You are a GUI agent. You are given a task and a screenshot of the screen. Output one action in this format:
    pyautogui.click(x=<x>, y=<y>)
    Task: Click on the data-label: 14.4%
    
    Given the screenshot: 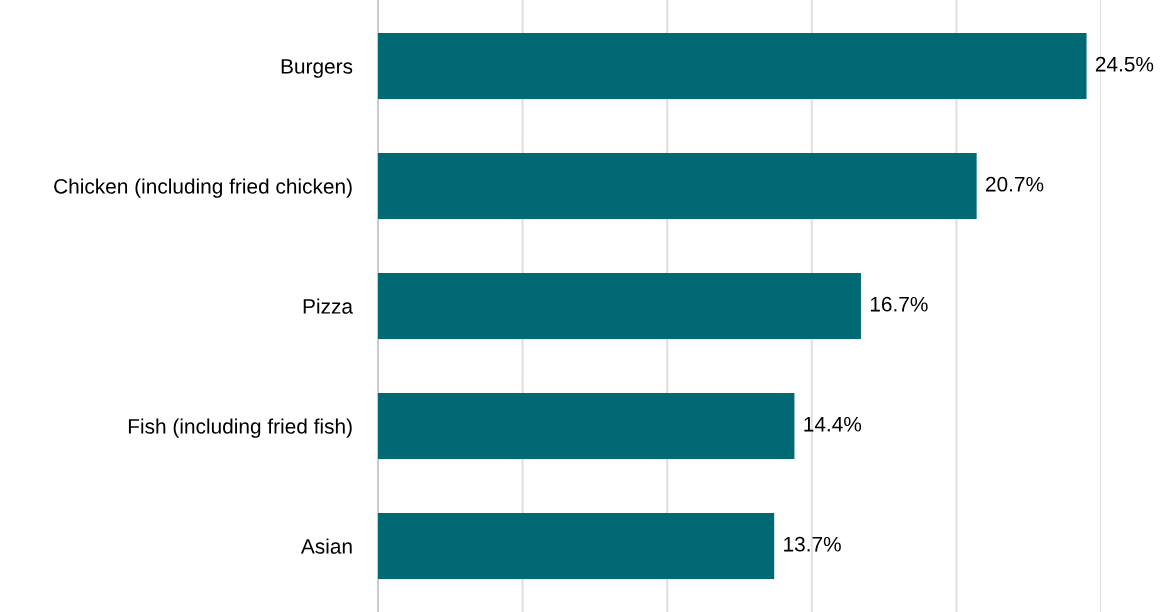 What is the action you would take?
    pyautogui.click(x=833, y=424)
    